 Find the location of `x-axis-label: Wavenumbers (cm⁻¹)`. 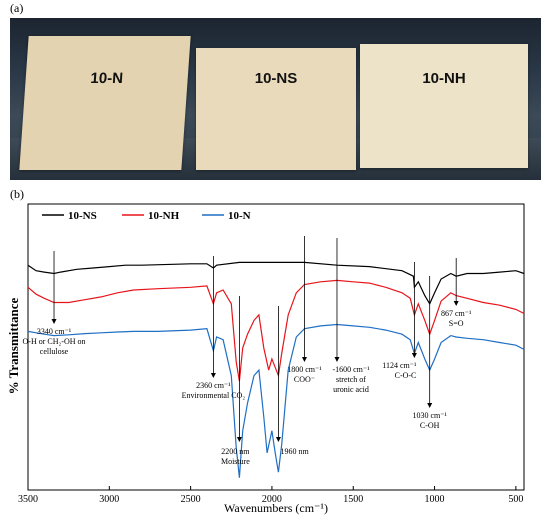

x-axis-label: Wavenumbers (cm⁻¹) is located at coordinates (276, 508).